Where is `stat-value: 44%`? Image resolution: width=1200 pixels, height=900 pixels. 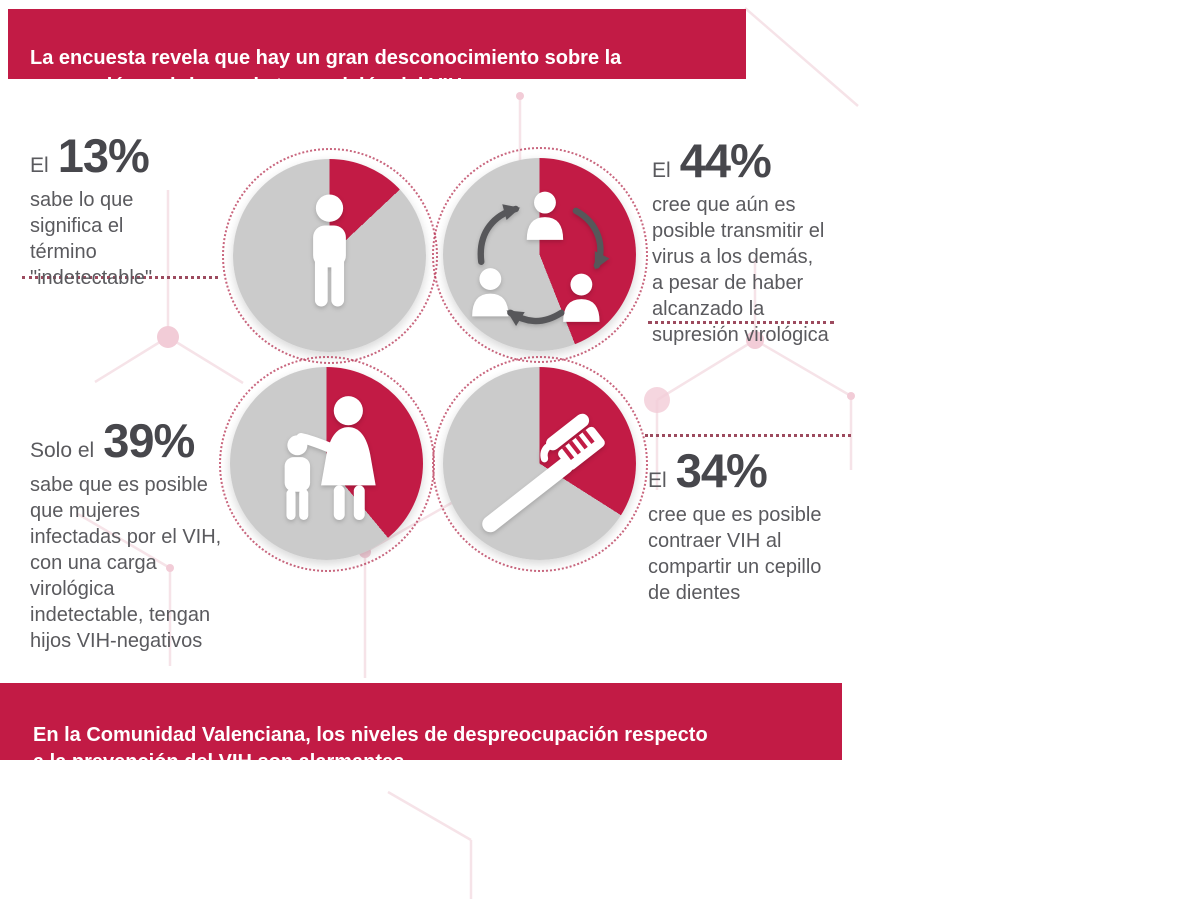
stat-value: 44% is located at coordinates (725, 160).